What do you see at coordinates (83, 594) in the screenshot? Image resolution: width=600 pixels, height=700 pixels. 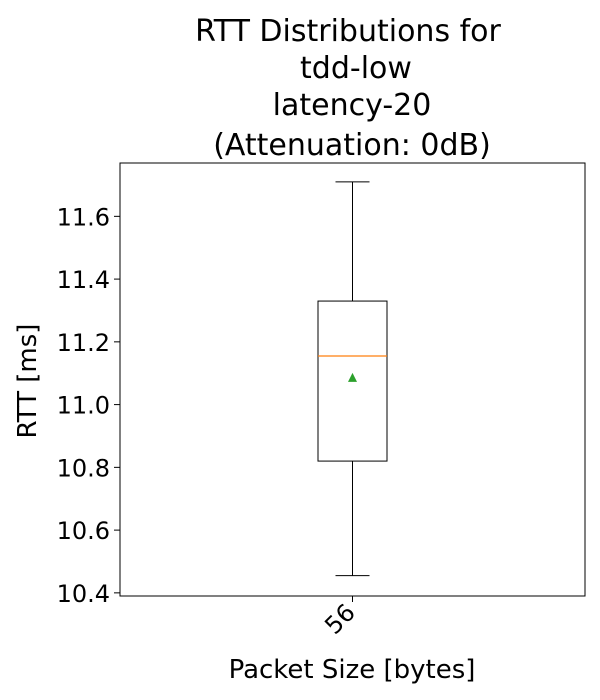 I see `y-tick-label: 10.4` at bounding box center [83, 594].